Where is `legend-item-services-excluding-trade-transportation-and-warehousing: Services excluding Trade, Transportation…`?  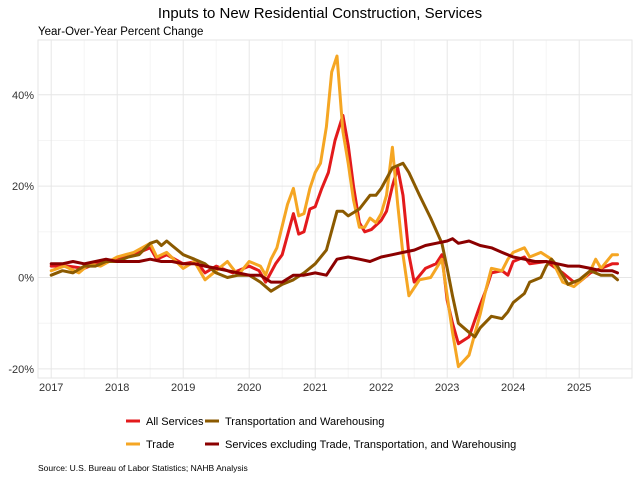 legend-item-services-excluding-trade-transportation-and-warehousing: Services excluding Trade, Transportation… is located at coordinates (360, 445).